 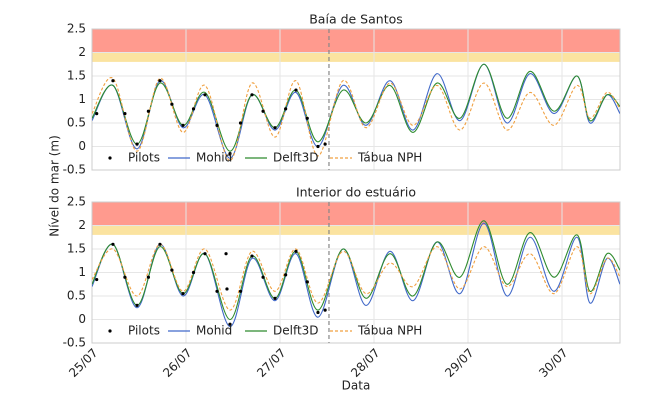 I want to click on x-tick-label: 28/07, so click(x=365, y=363).